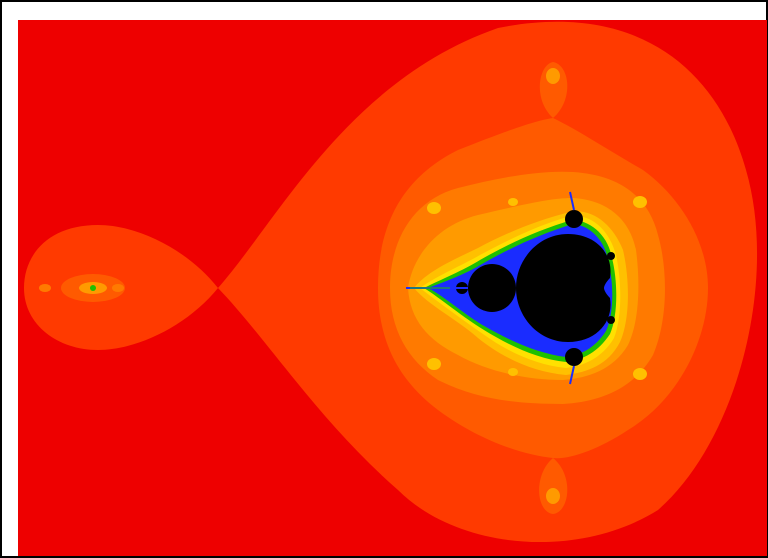 The image size is (768, 558). I want to click on satellite-bottom-right, so click(640, 374).